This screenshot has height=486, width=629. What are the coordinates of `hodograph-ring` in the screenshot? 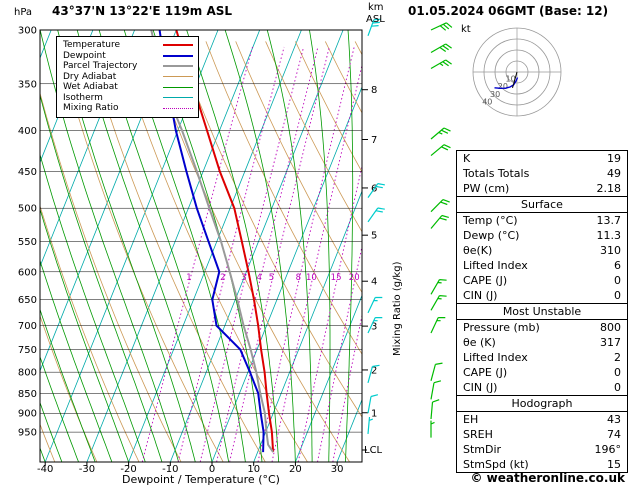 It's located at (517, 72).